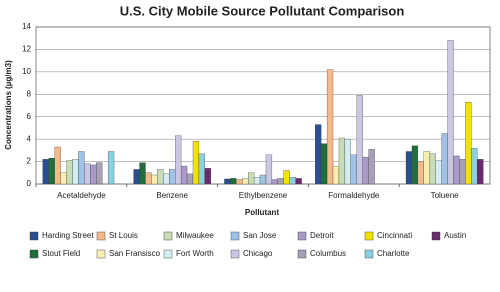  Describe the element at coordinates (195, 235) in the screenshot. I see `legend-label: Milwaukee` at that location.